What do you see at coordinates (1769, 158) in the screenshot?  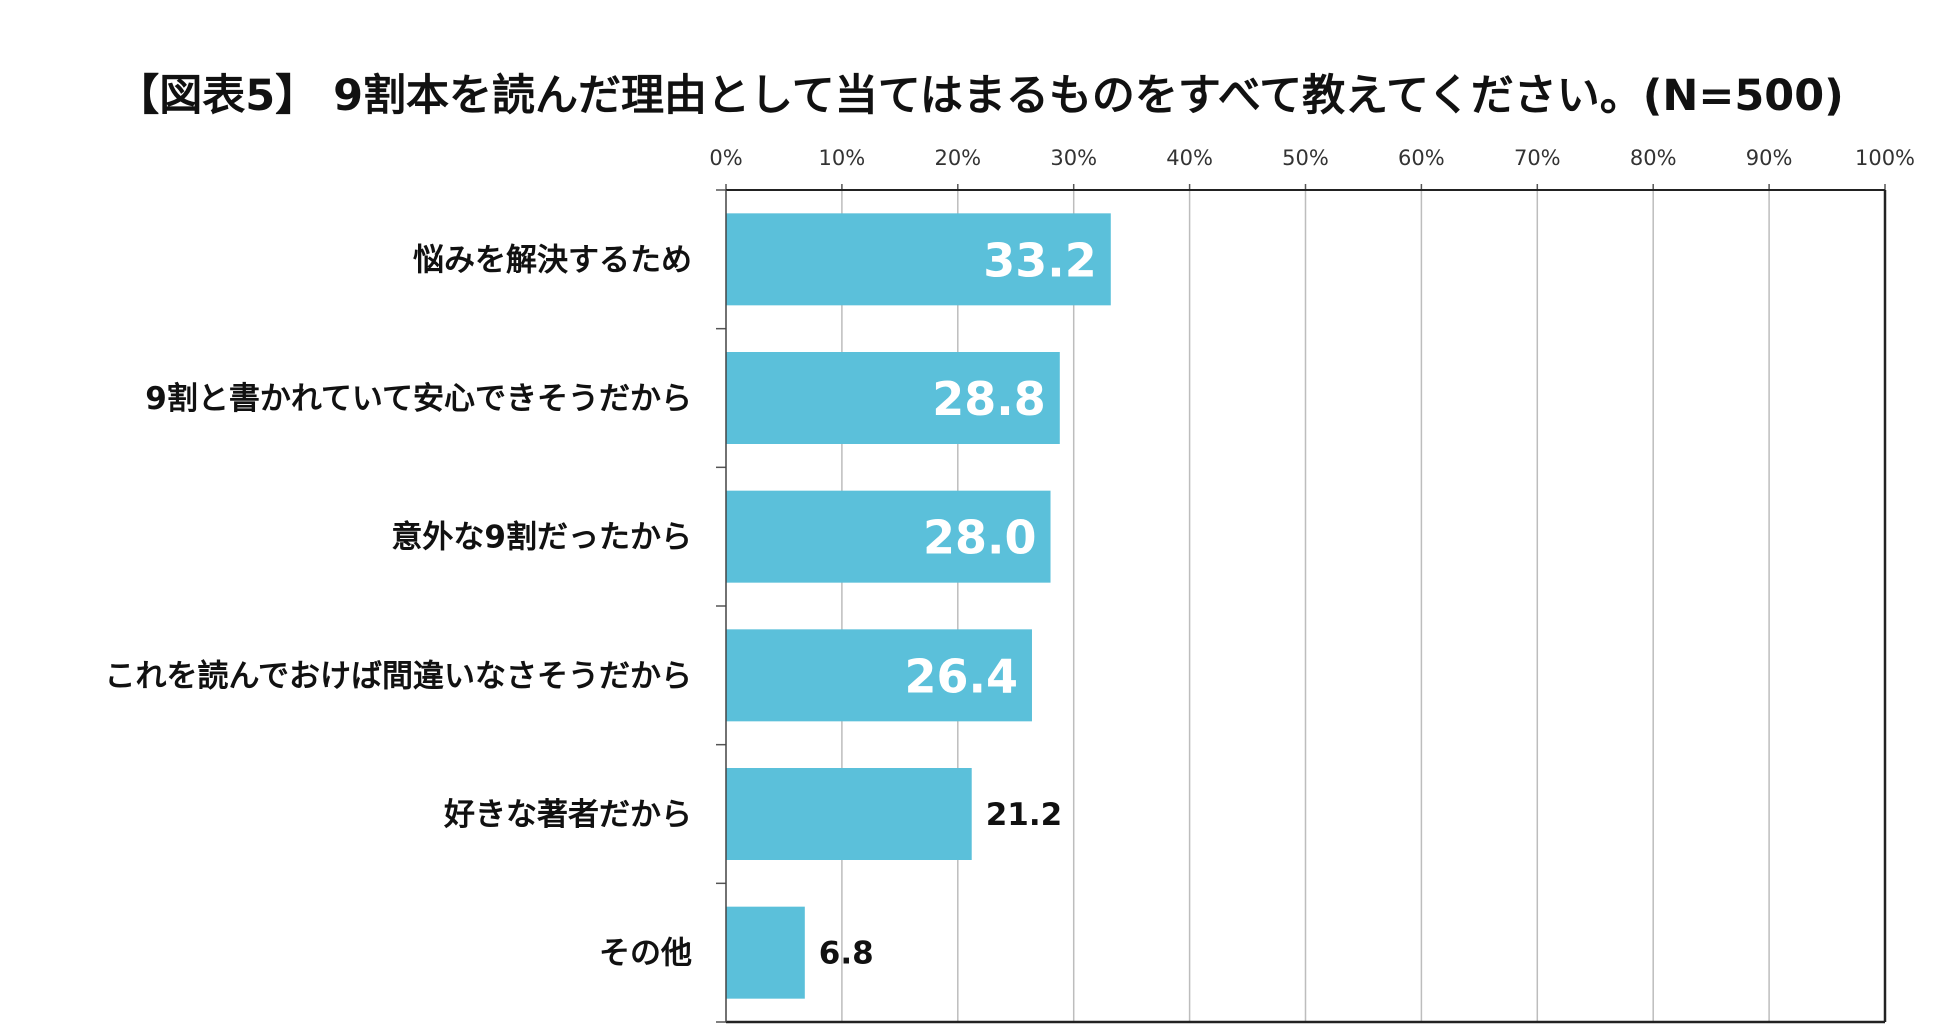 I see `x-tick-label: 90%` at bounding box center [1769, 158].